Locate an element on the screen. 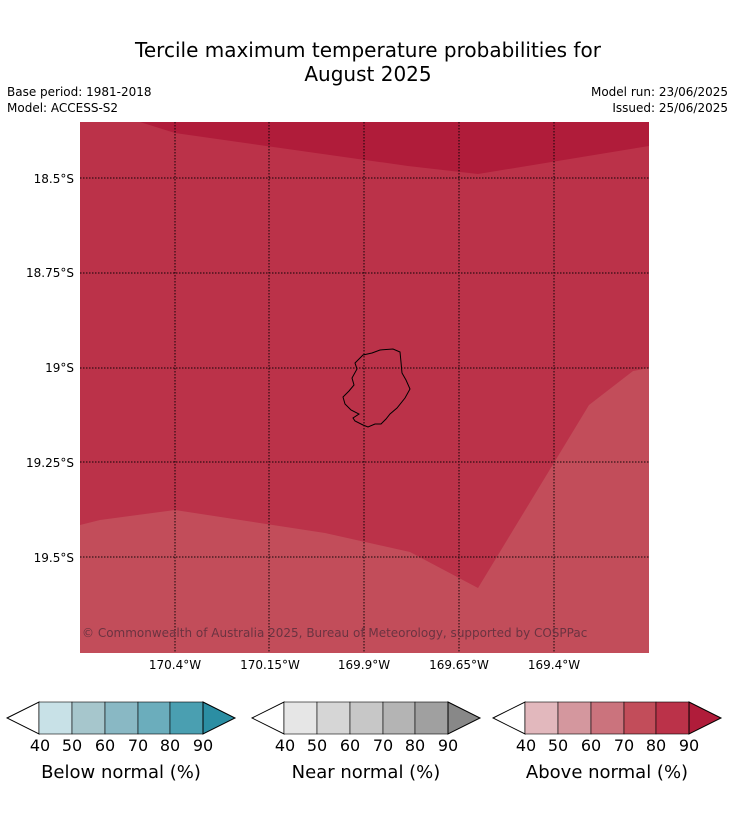  lat-label: 19°S is located at coordinates (59, 368).